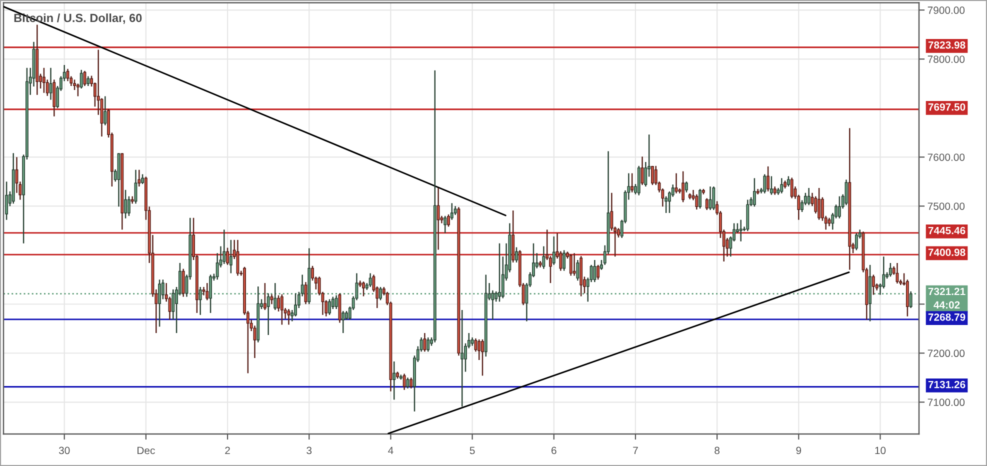 The height and width of the screenshot is (466, 987). Describe the element at coordinates (946, 206) in the screenshot. I see `y-tick-label: 7500.00` at that location.